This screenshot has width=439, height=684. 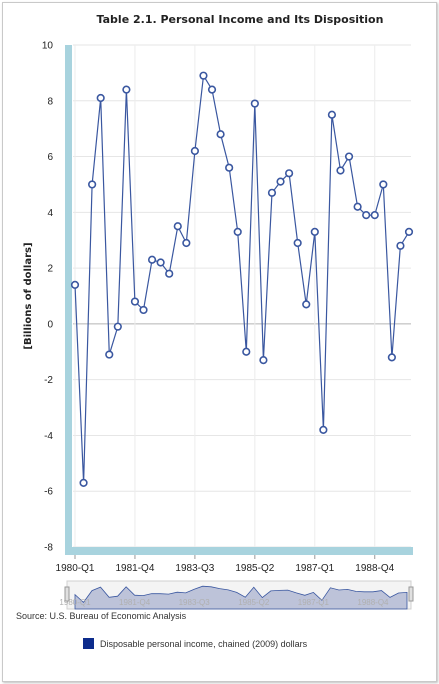 I want to click on data-point-1989-Q2, so click(x=391, y=357).